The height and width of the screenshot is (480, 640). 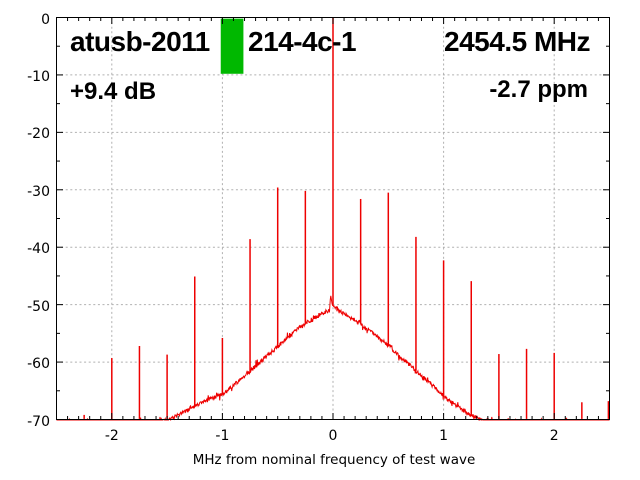 I want to click on x-axis-label: MHz from nominal frequency of test wave, so click(x=334, y=460).